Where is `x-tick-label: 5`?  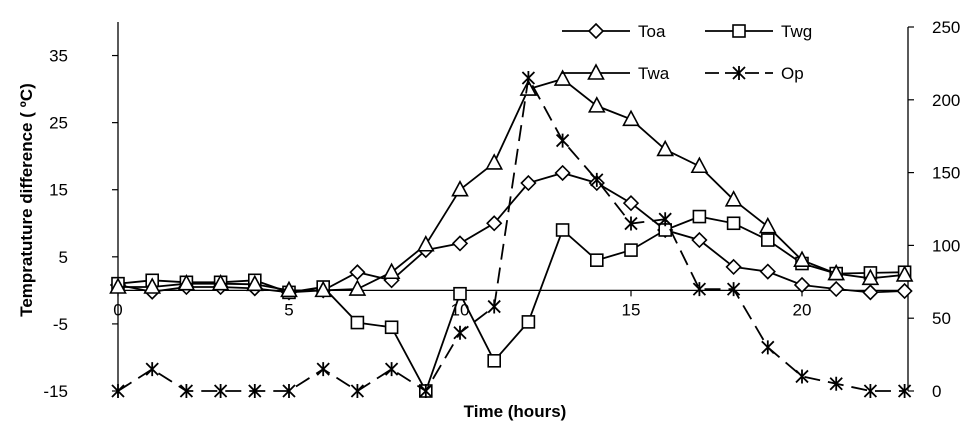
x-tick-label: 5 is located at coordinates (288, 309).